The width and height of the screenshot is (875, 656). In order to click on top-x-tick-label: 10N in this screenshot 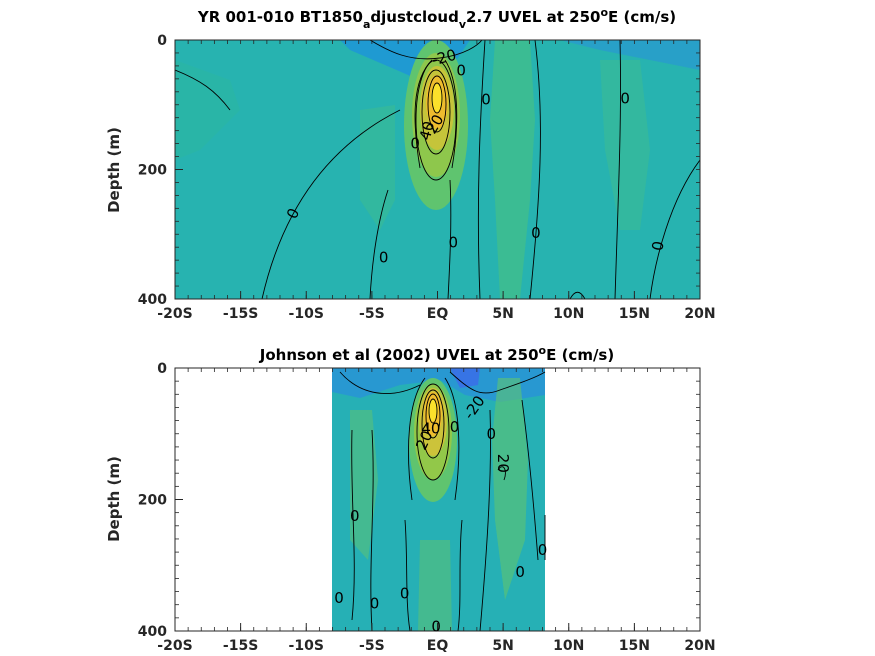, I will do `click(568, 314)`.